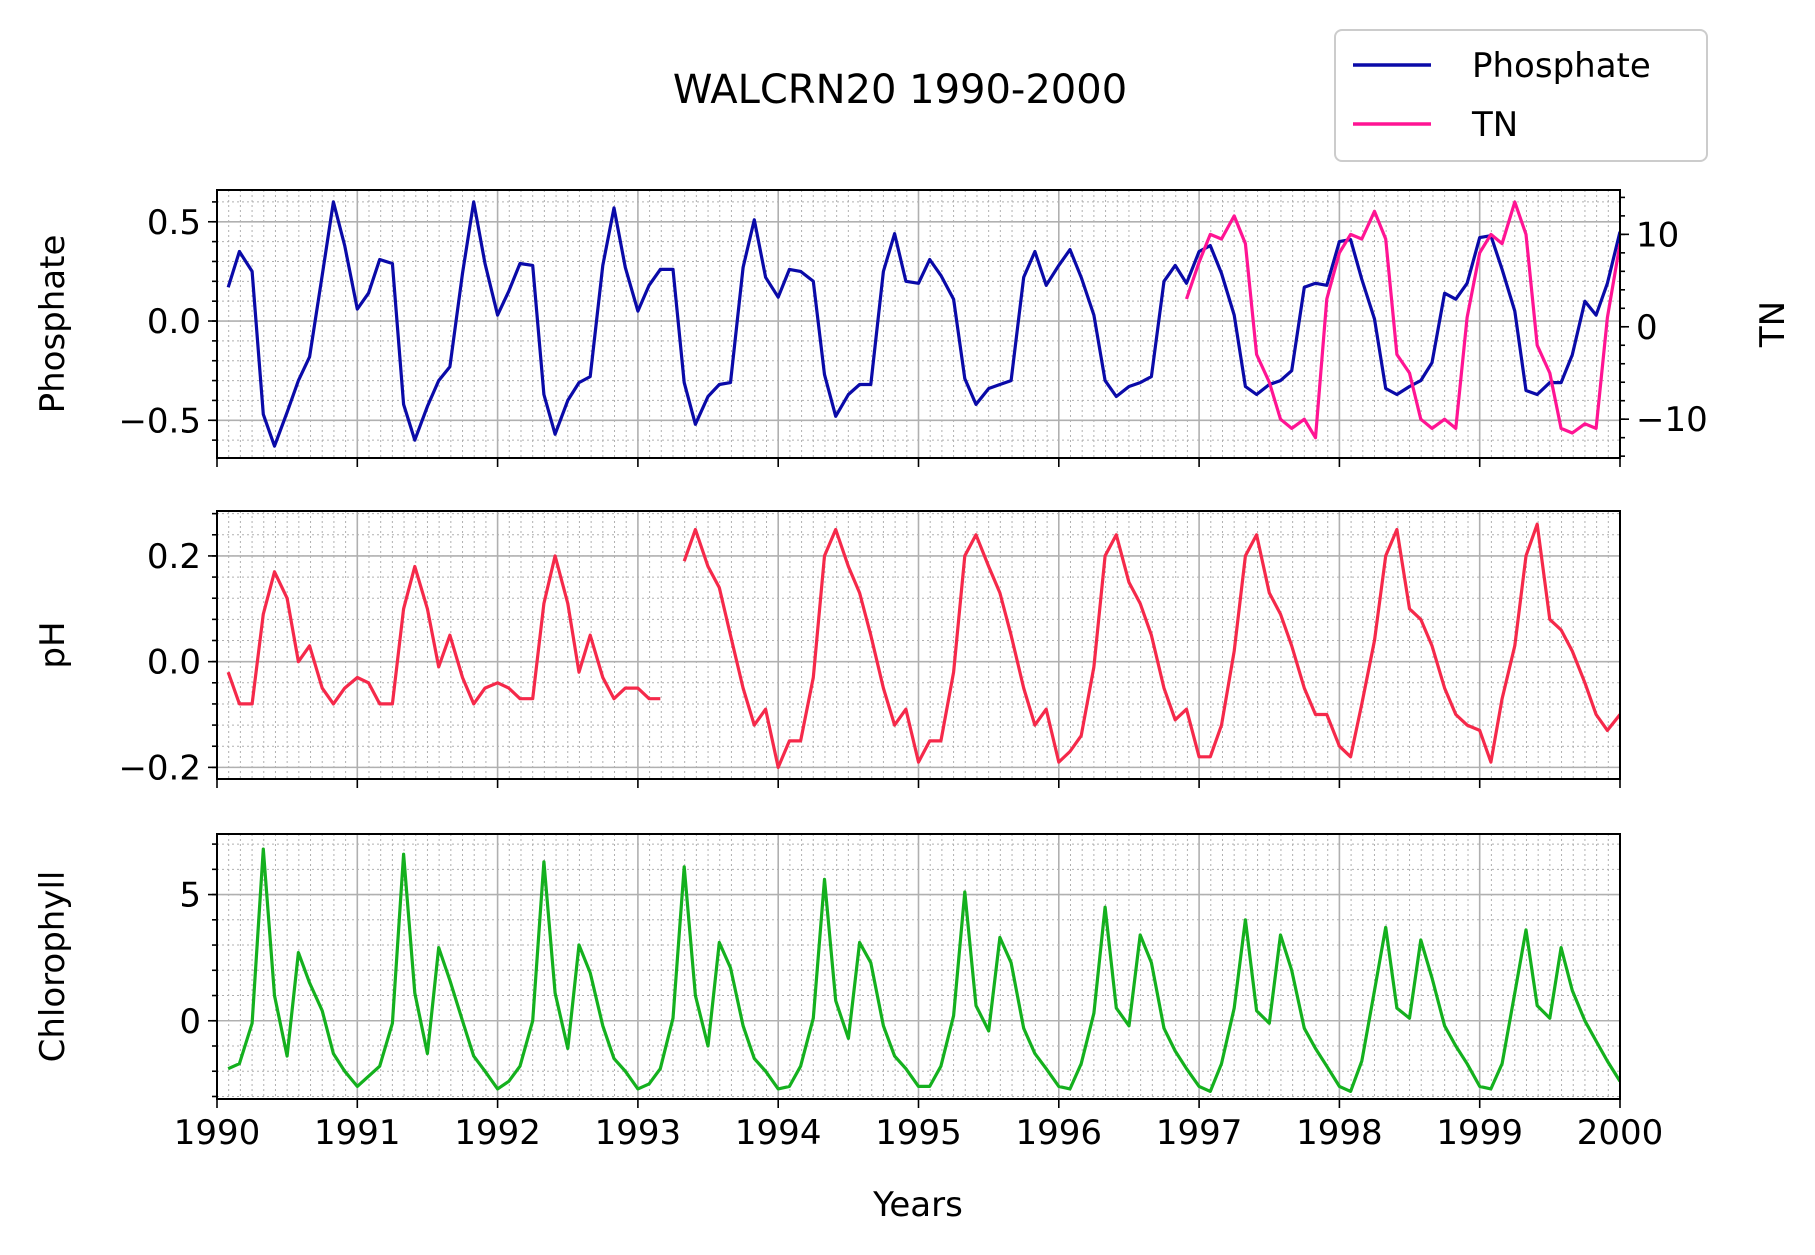  What do you see at coordinates (1561, 66) in the screenshot?
I see `legend-label: Phosphate` at bounding box center [1561, 66].